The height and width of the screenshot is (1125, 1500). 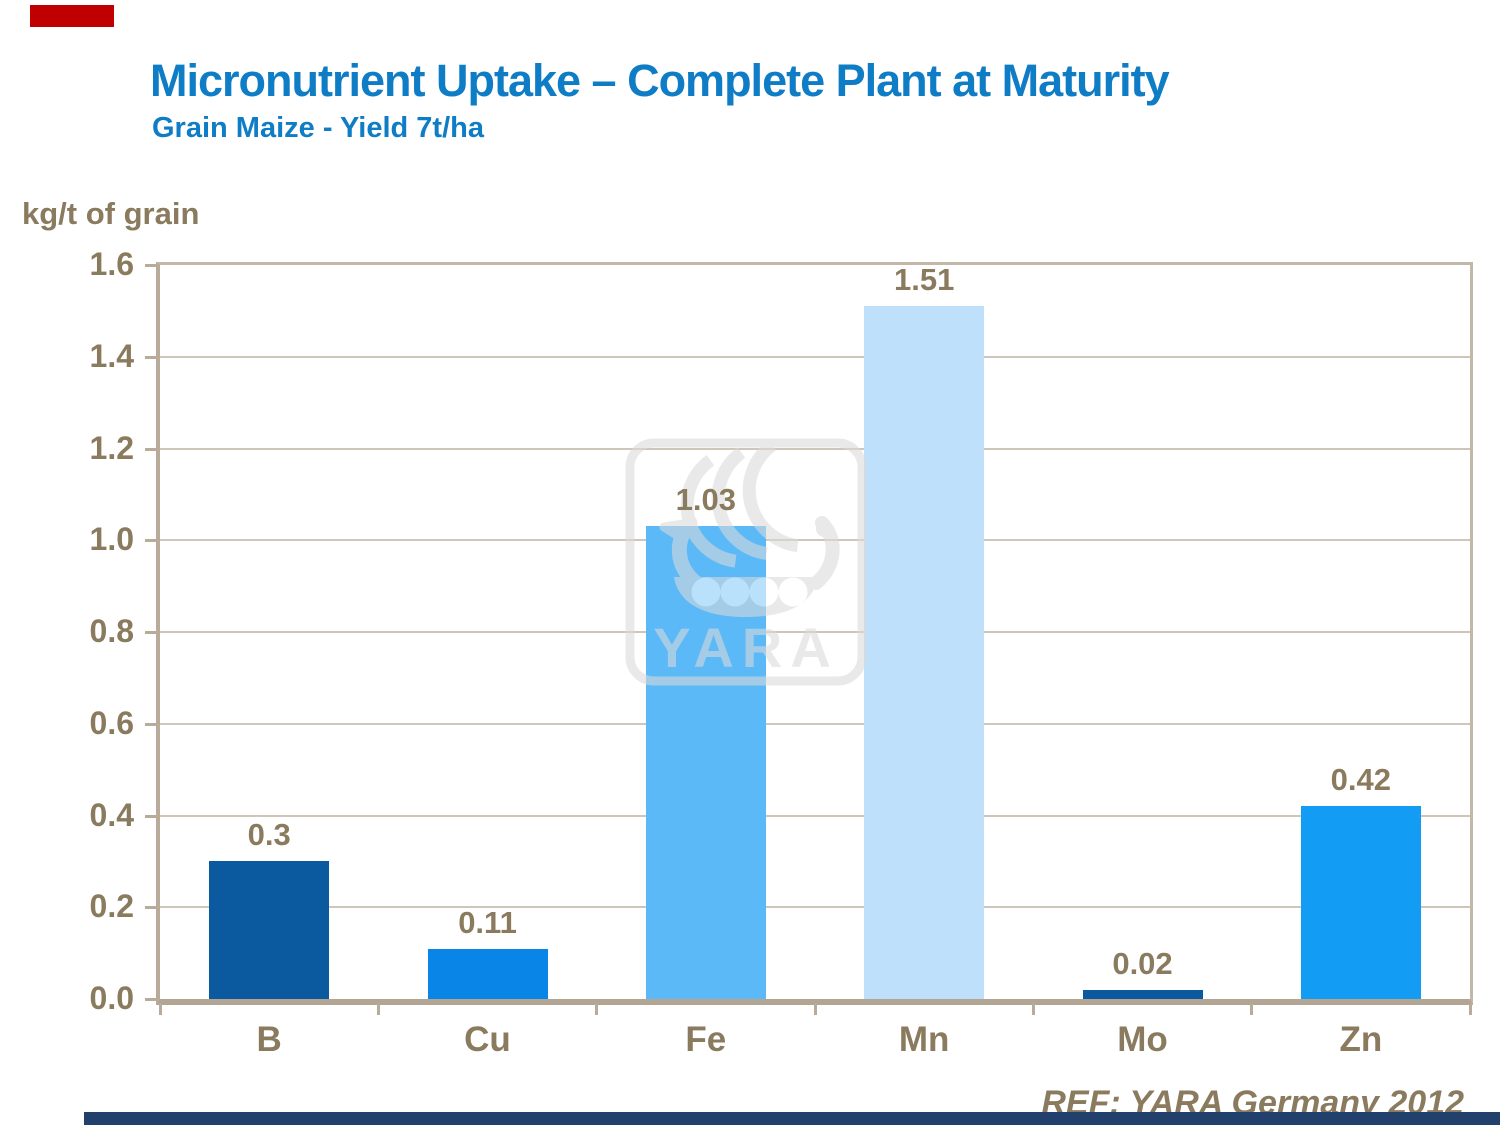 I want to click on bar-value-label: 0.11, so click(x=487, y=922).